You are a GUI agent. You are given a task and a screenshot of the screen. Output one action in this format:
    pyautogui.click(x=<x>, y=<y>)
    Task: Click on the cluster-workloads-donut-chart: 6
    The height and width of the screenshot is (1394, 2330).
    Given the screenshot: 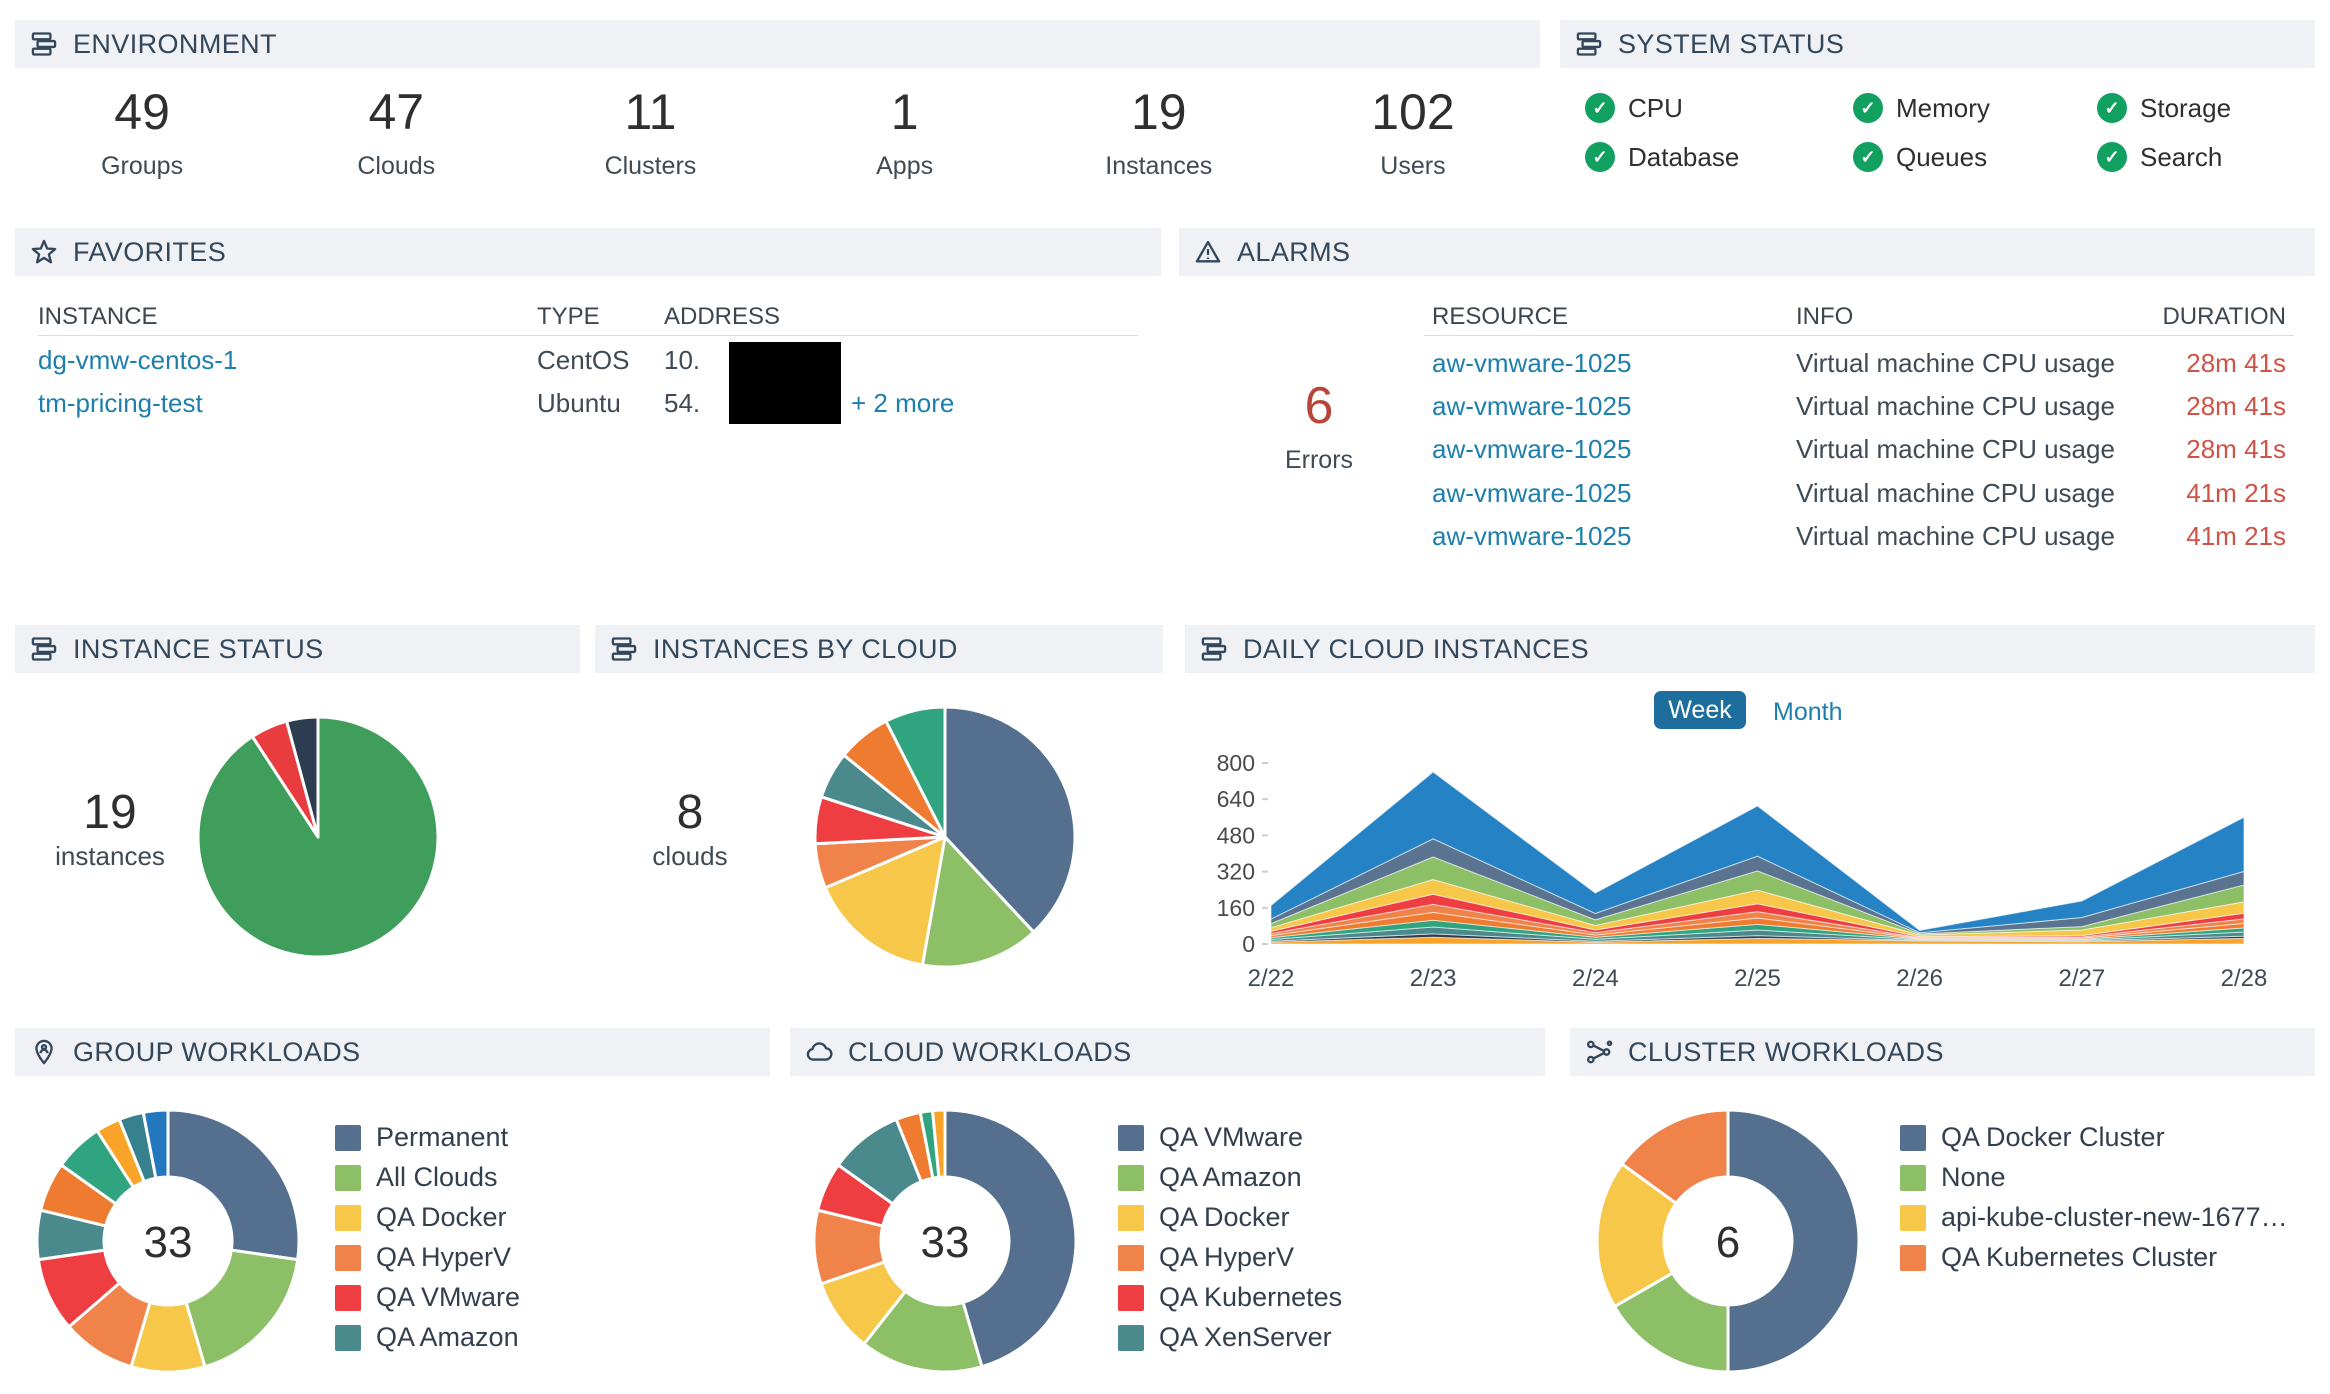 What is the action you would take?
    pyautogui.click(x=1728, y=1241)
    